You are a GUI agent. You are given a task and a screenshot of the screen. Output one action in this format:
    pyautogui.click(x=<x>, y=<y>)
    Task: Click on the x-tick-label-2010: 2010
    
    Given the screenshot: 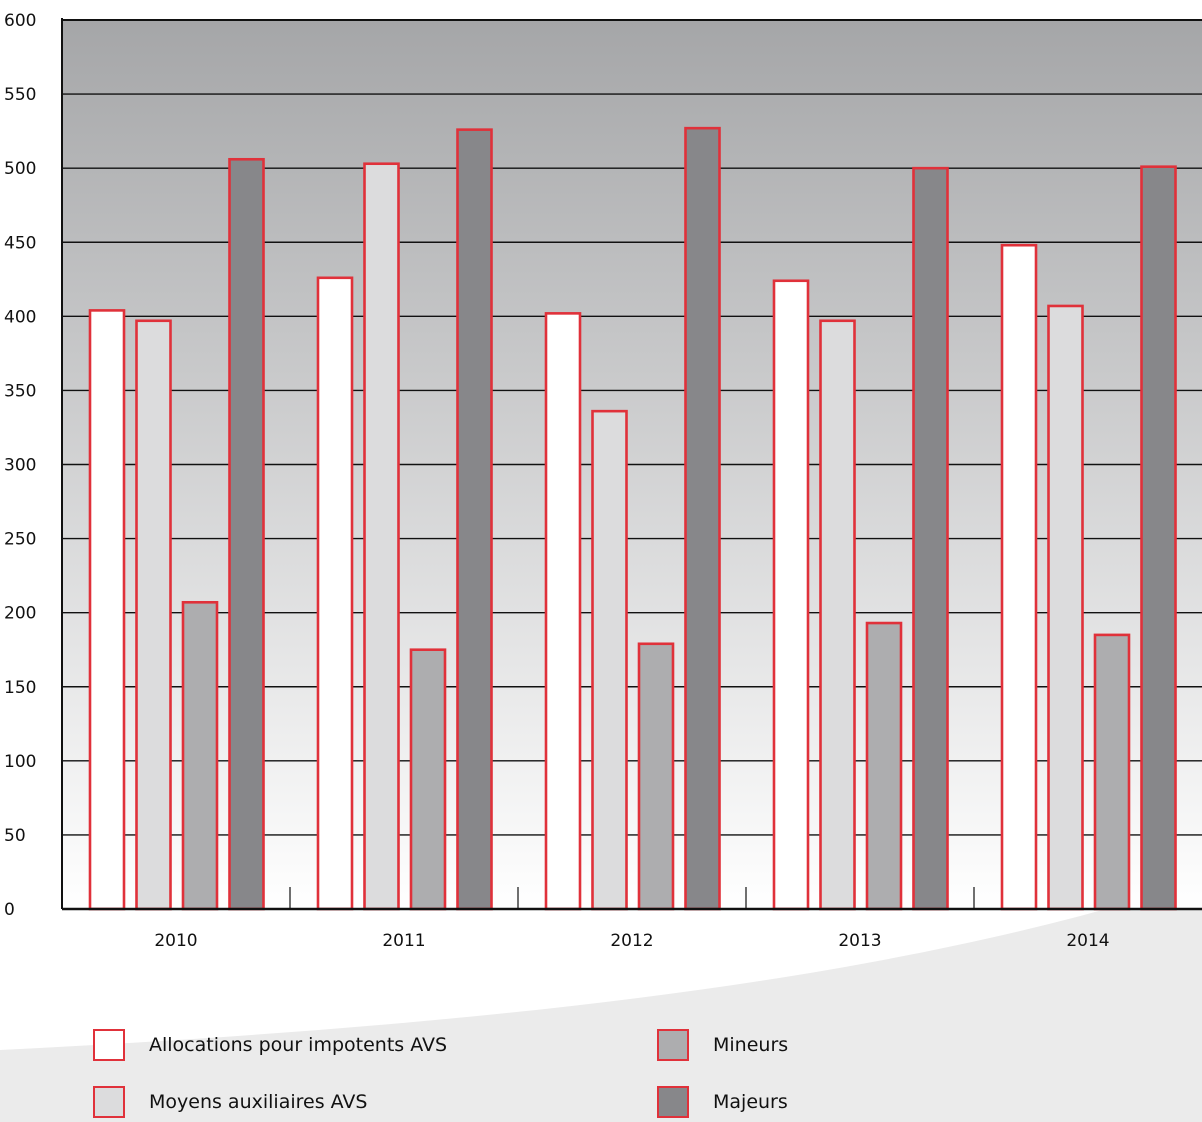 What is the action you would take?
    pyautogui.click(x=175, y=941)
    